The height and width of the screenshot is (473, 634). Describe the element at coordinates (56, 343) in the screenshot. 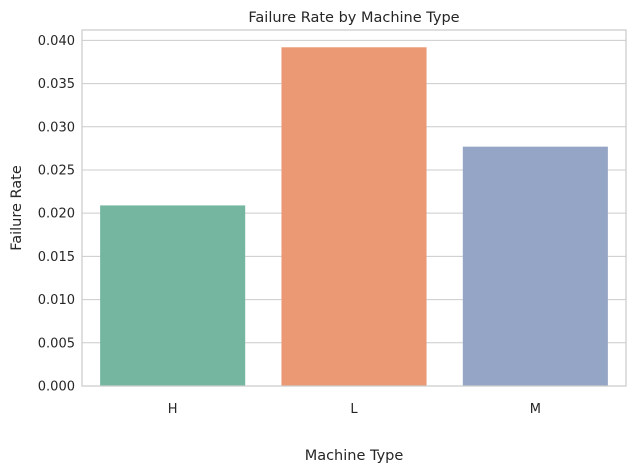

I see `y-tick-label: 0.005` at that location.